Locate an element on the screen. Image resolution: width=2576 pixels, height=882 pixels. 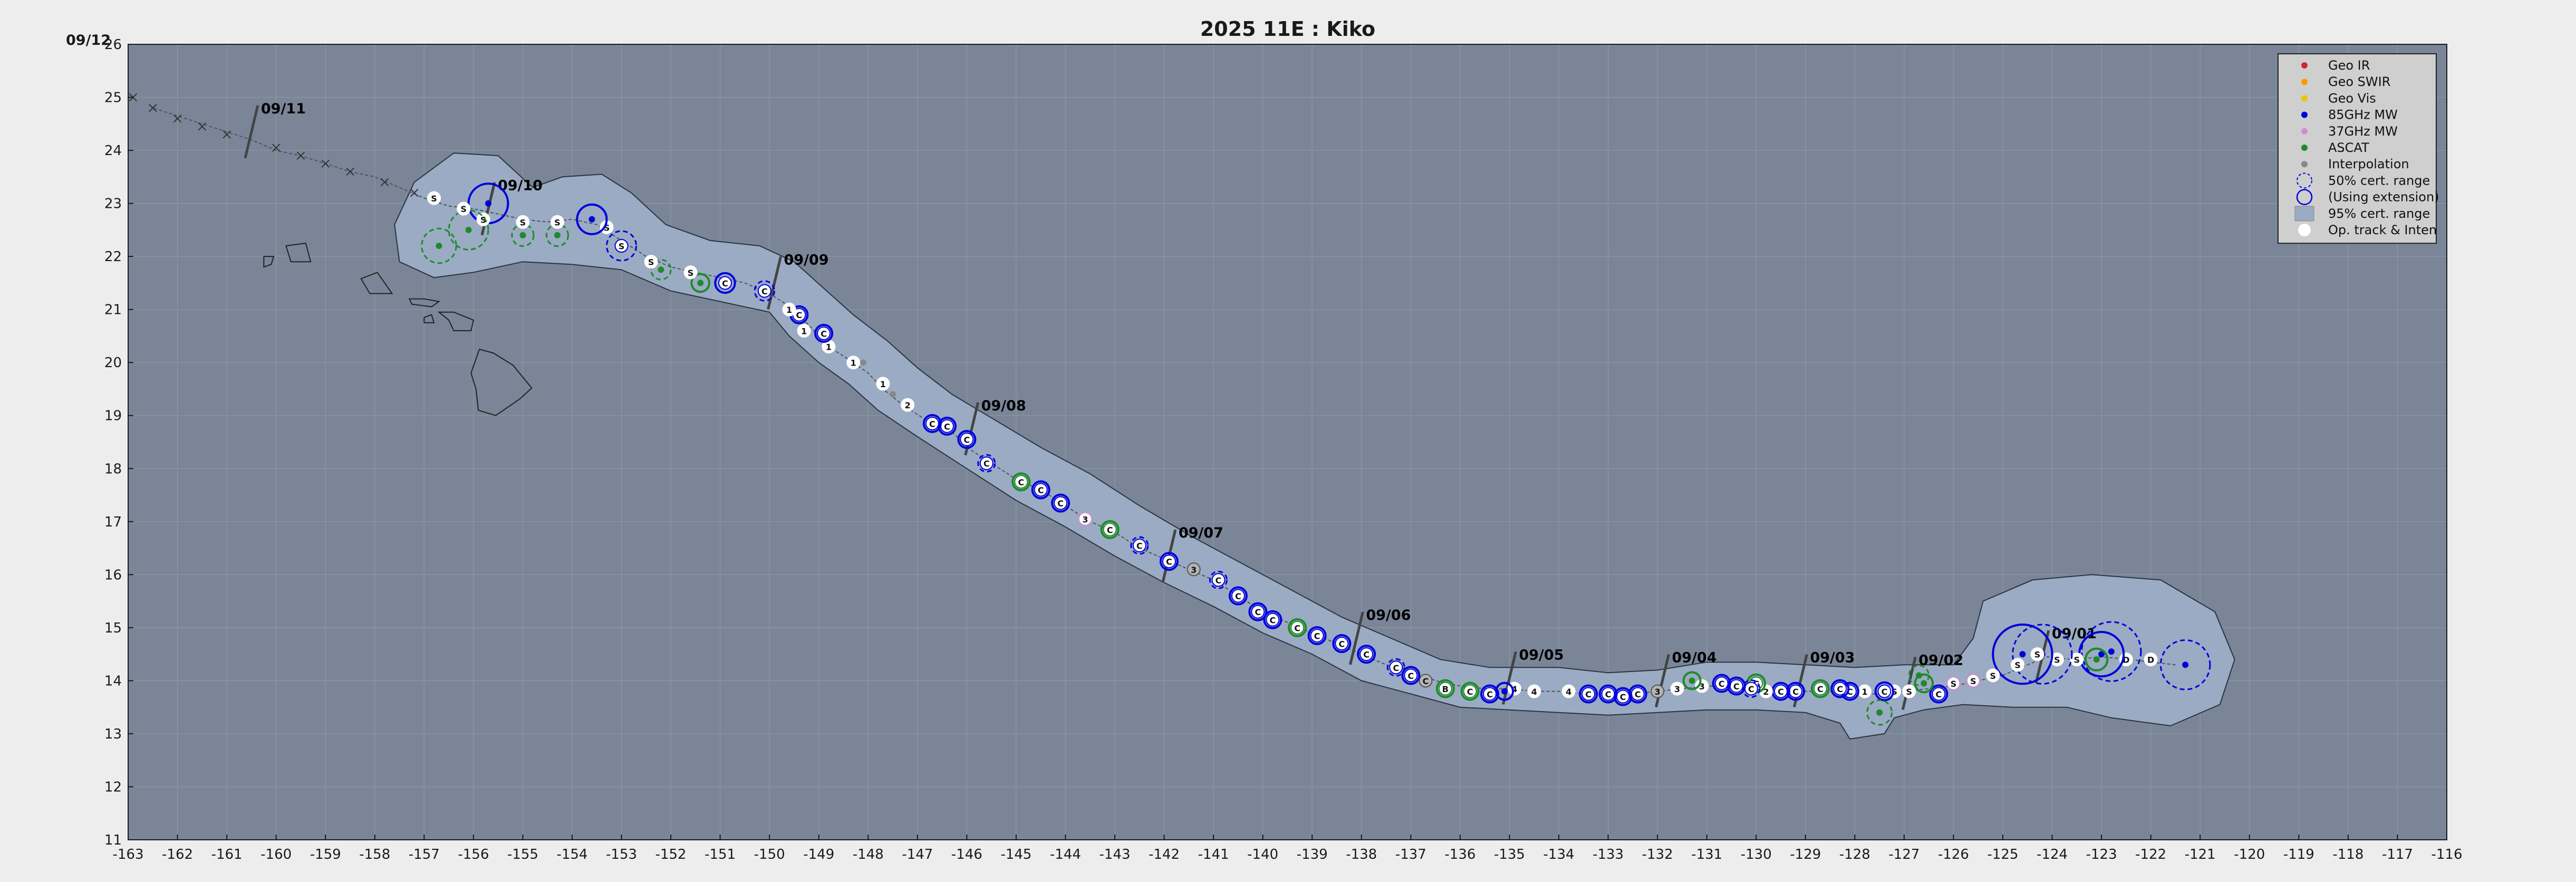
x-tick-label: -136 is located at coordinates (1459, 854).